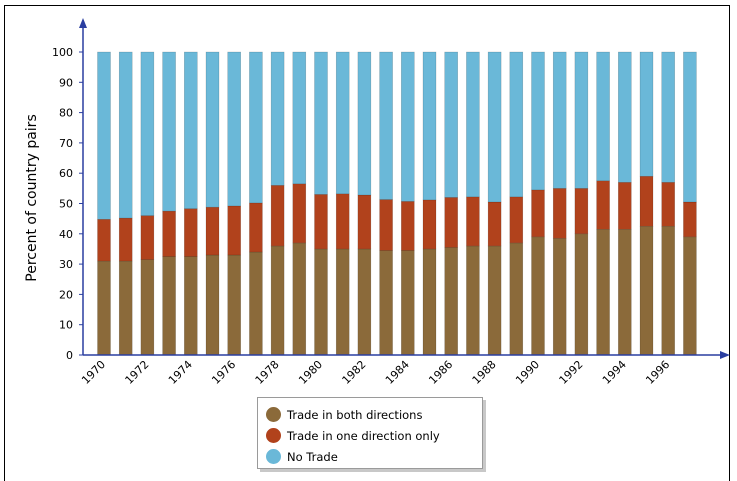 This screenshot has width=737, height=481. I want to click on bar-segment-no-trade-1994, so click(625, 117).